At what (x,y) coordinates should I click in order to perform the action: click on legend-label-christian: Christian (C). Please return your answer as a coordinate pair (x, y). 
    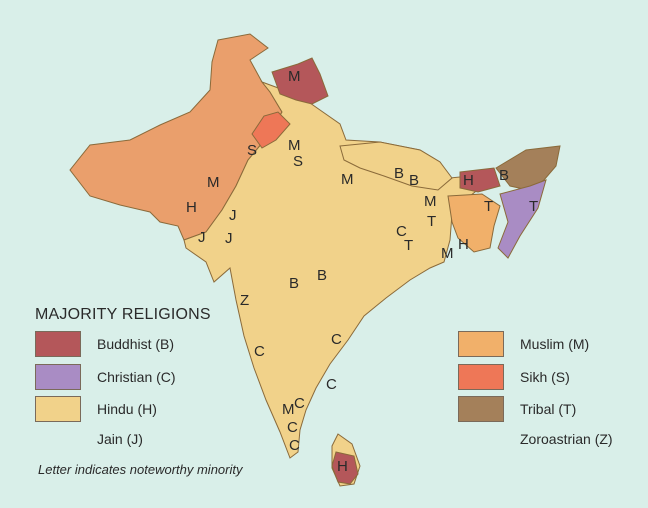
    Looking at the image, I should click on (136, 377).